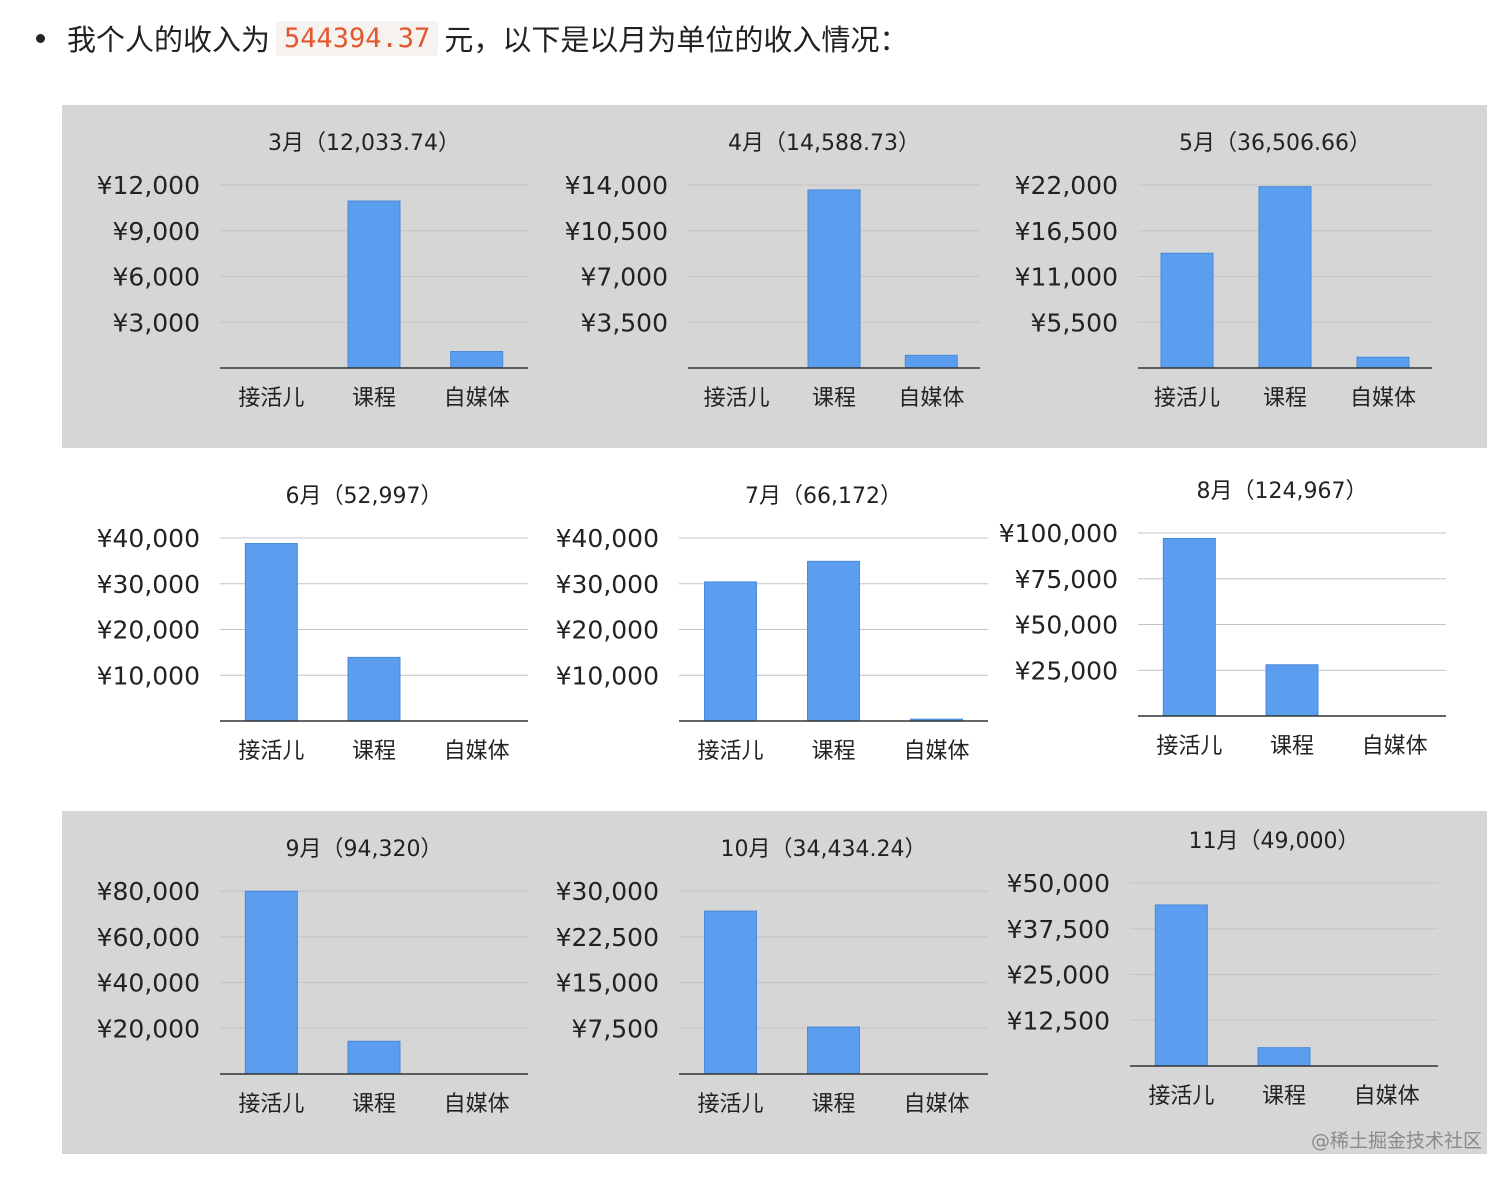 The image size is (1512, 1178). I want to click on y-tick-label: ¥80,000, so click(148, 891).